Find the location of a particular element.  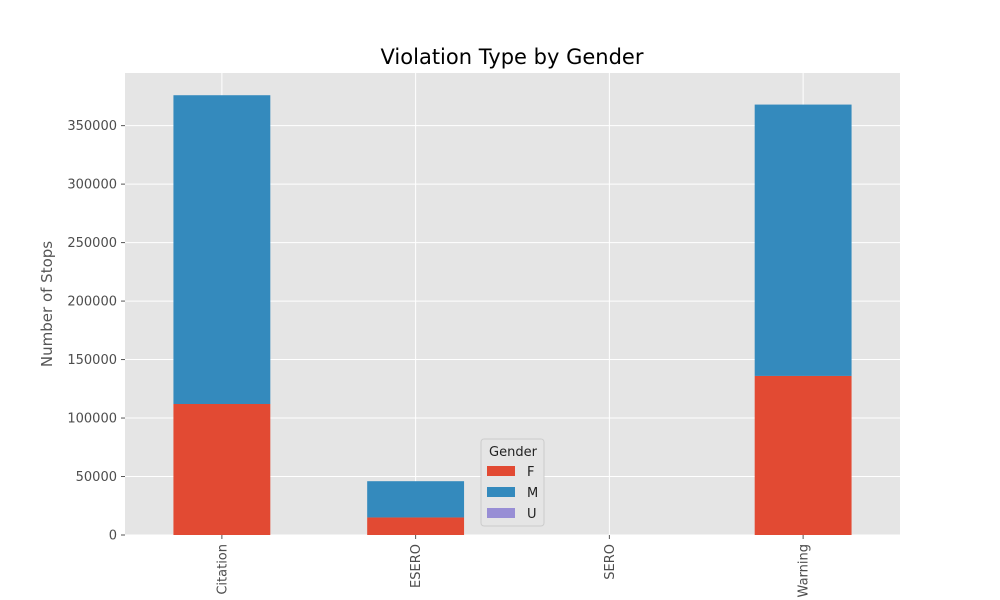

x-tick-label: Citation is located at coordinates (222, 569).